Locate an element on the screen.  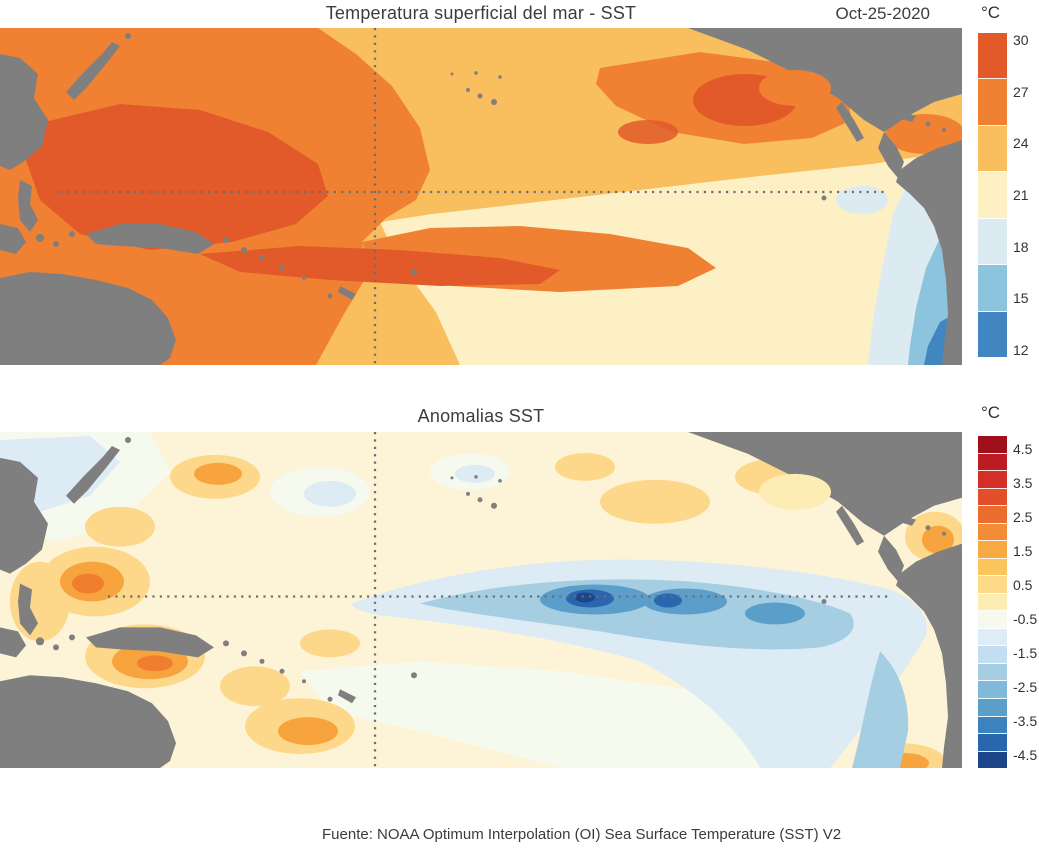
colorbar-tick-label: 24 is located at coordinates (1021, 143).